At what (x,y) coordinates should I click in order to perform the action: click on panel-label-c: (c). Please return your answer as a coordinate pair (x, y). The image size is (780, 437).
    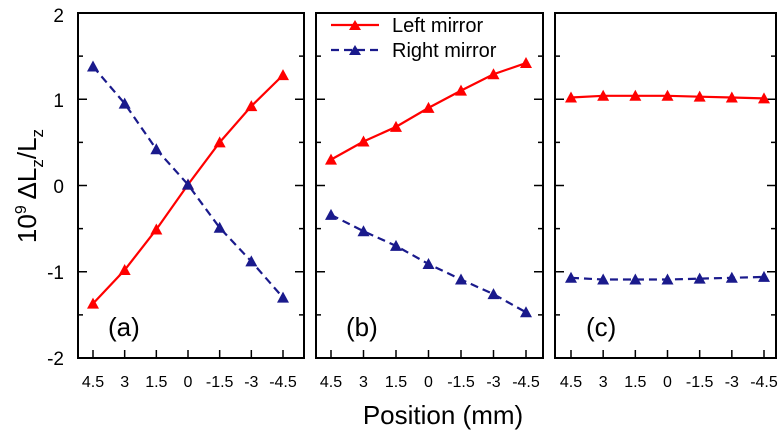
    Looking at the image, I should click on (601, 327).